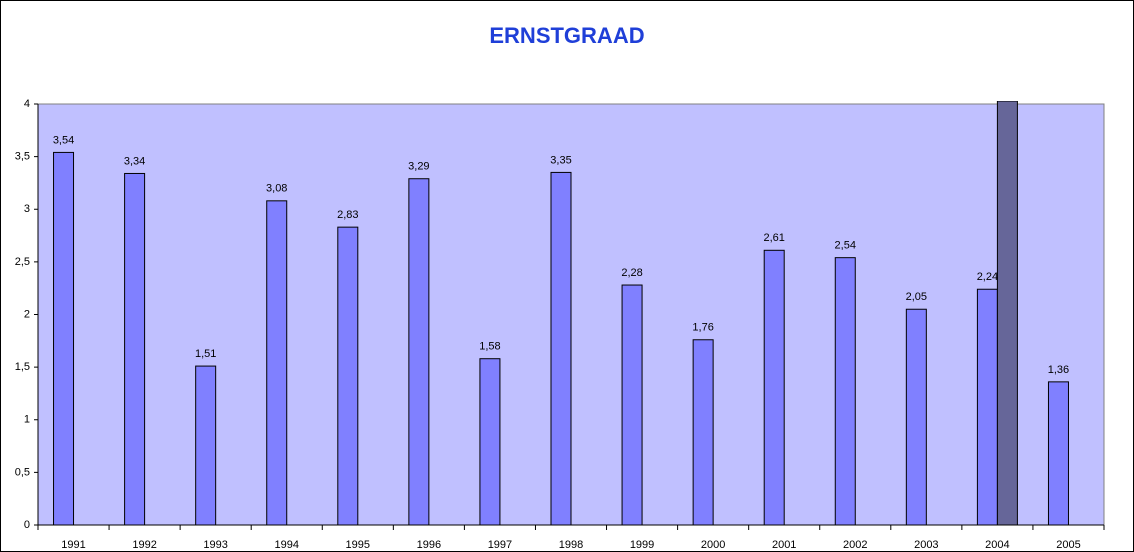  What do you see at coordinates (22, 262) in the screenshot?
I see `y-tick-label: 2,5` at bounding box center [22, 262].